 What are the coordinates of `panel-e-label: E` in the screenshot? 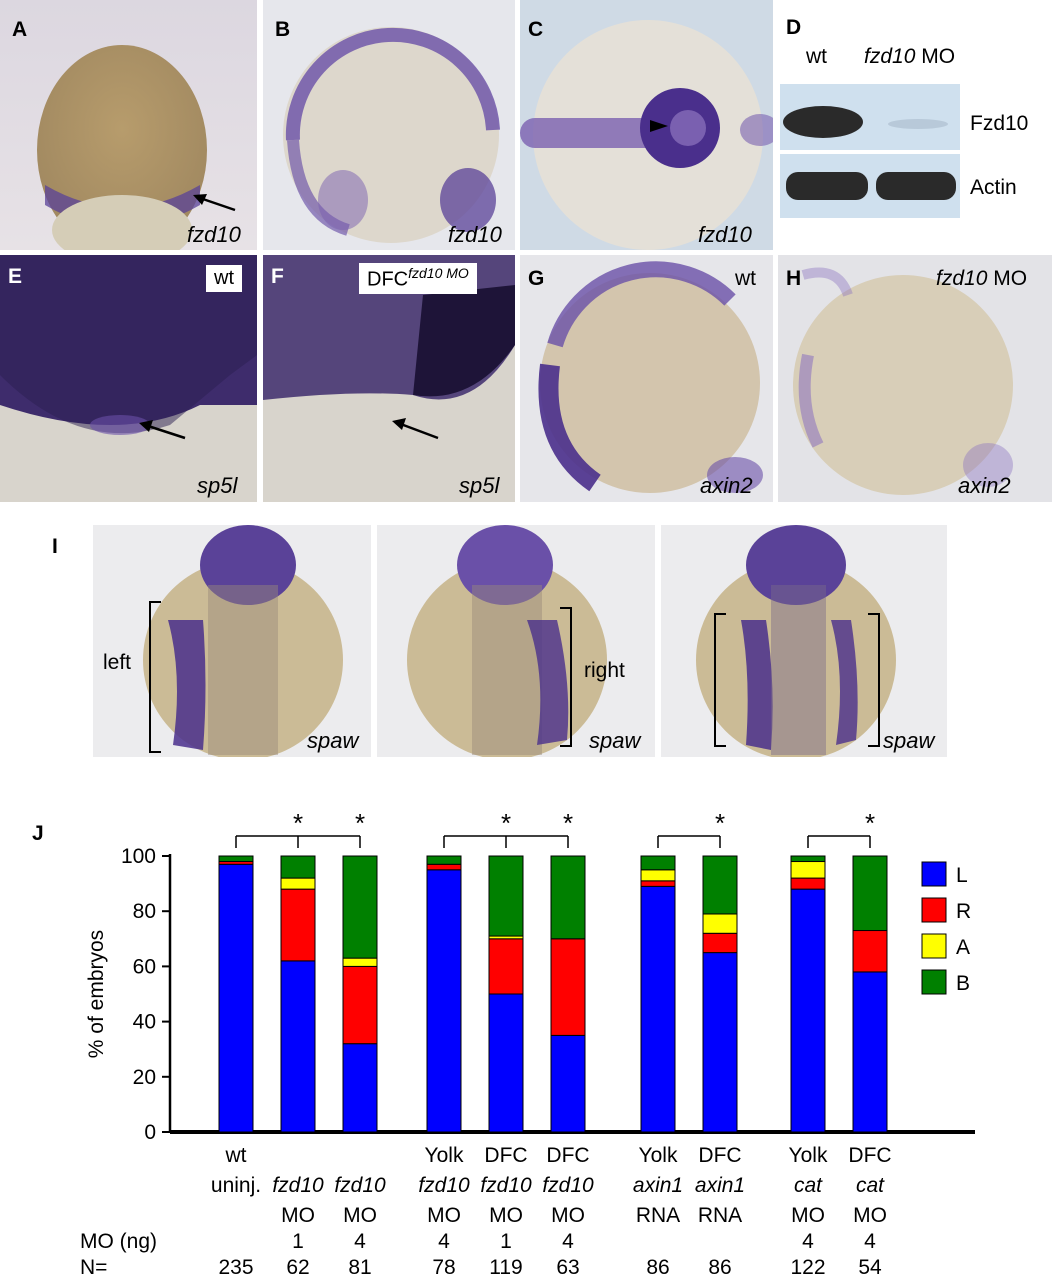 It's located at (15, 276).